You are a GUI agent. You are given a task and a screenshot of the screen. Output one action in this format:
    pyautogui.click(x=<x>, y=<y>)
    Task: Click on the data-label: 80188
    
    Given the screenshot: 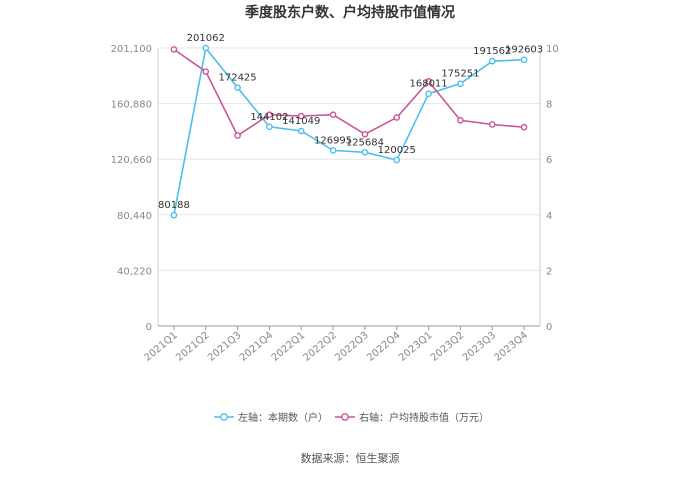 What is the action you would take?
    pyautogui.click(x=174, y=205)
    